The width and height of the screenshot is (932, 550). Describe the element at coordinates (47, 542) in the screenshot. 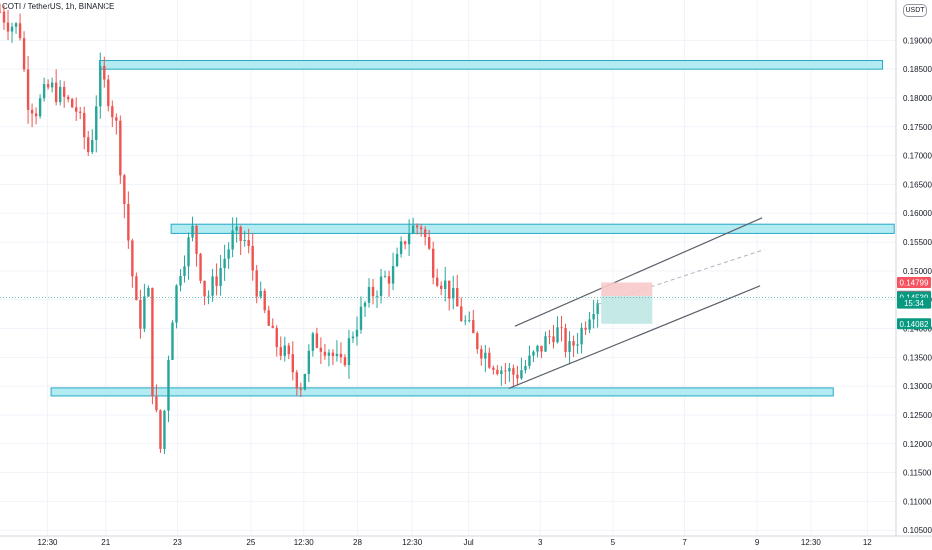

I see `x-tick-label: 12:30` at that location.